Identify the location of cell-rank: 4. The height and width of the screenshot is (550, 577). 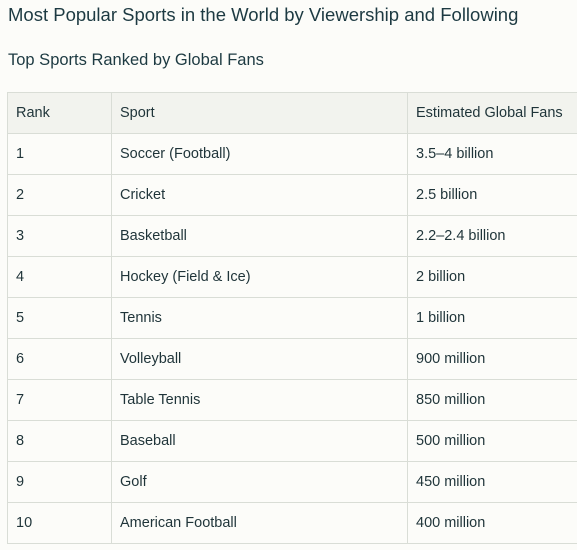
(59, 277).